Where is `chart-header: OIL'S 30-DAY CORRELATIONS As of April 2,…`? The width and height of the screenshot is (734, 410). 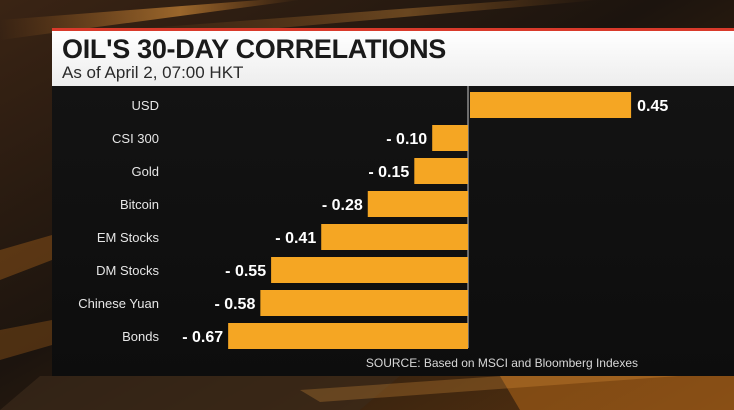 chart-header: OIL'S 30-DAY CORRELATIONS As of April 2,… is located at coordinates (393, 58).